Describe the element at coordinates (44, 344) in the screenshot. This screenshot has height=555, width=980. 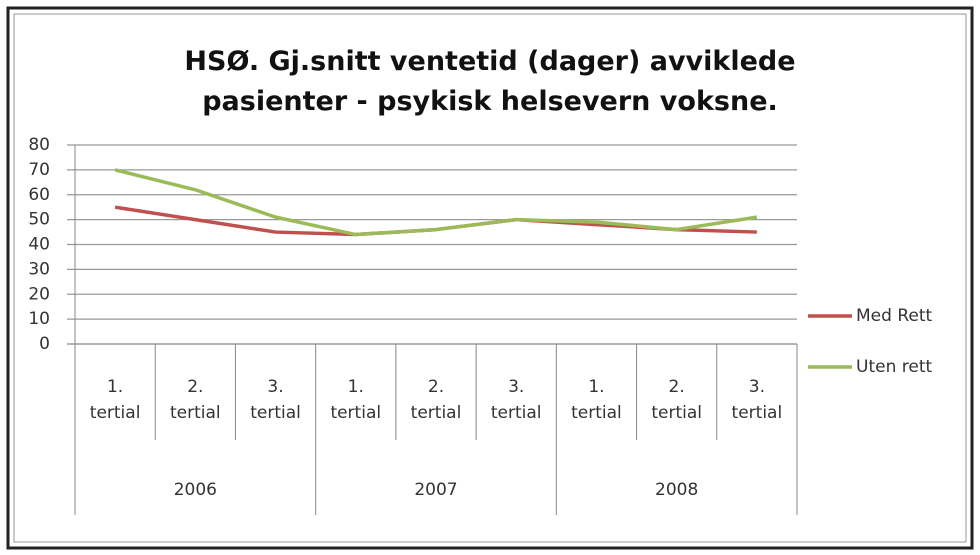
I see `y-tick-label: 0` at that location.